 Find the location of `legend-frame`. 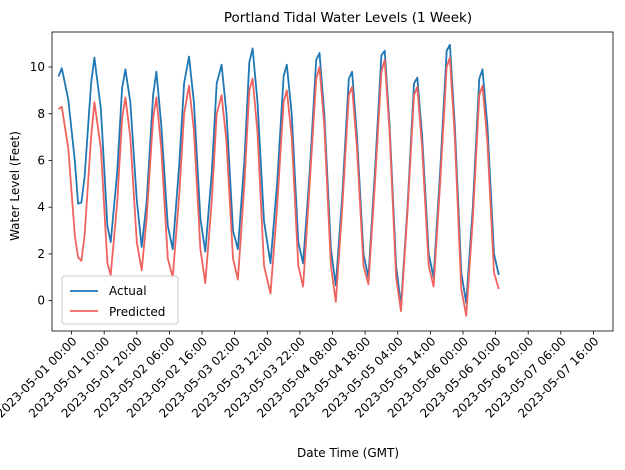

legend-frame is located at coordinates (120, 300).